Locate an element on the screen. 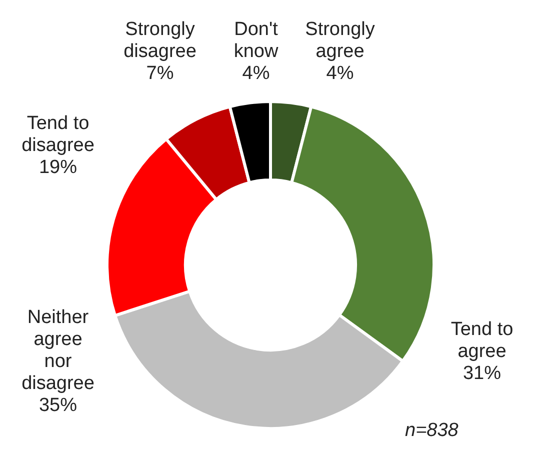 The width and height of the screenshot is (547, 455). data-label: 31% is located at coordinates (482, 373).